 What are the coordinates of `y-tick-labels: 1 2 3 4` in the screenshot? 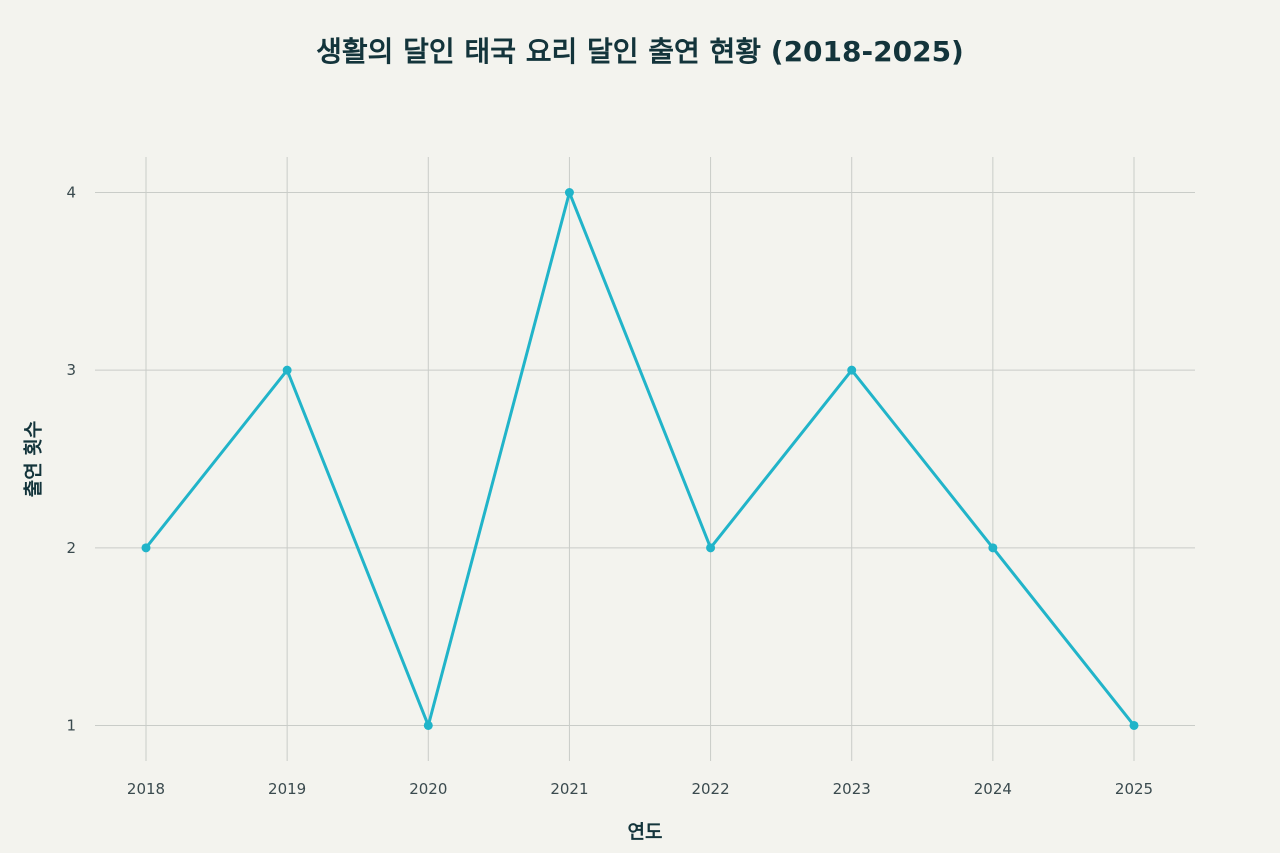 It's located at (71, 459).